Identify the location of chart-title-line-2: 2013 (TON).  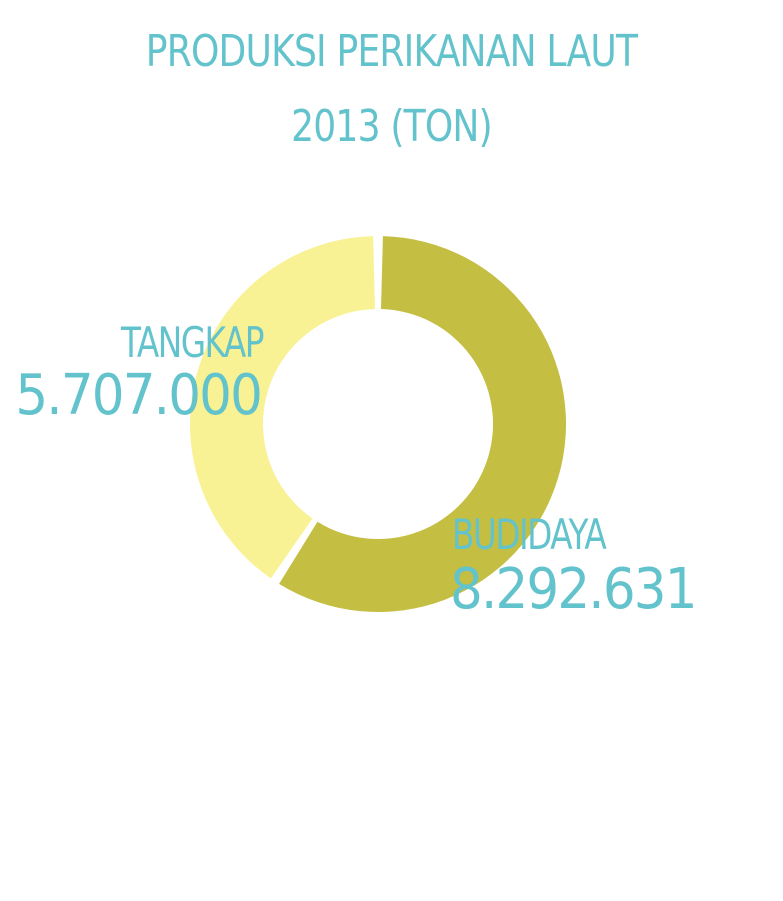
(391, 126).